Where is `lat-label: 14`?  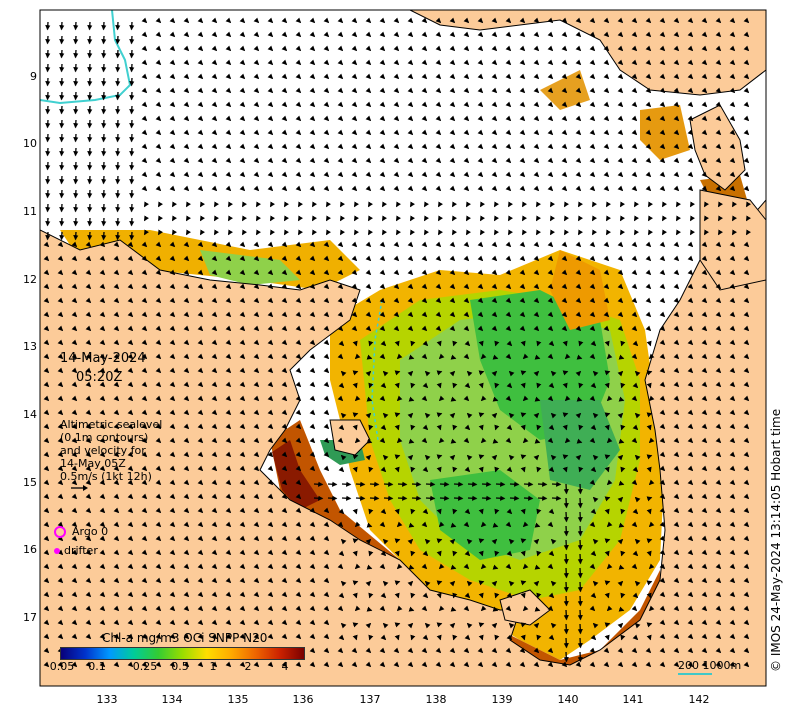 lat-label: 14 is located at coordinates (30, 414).